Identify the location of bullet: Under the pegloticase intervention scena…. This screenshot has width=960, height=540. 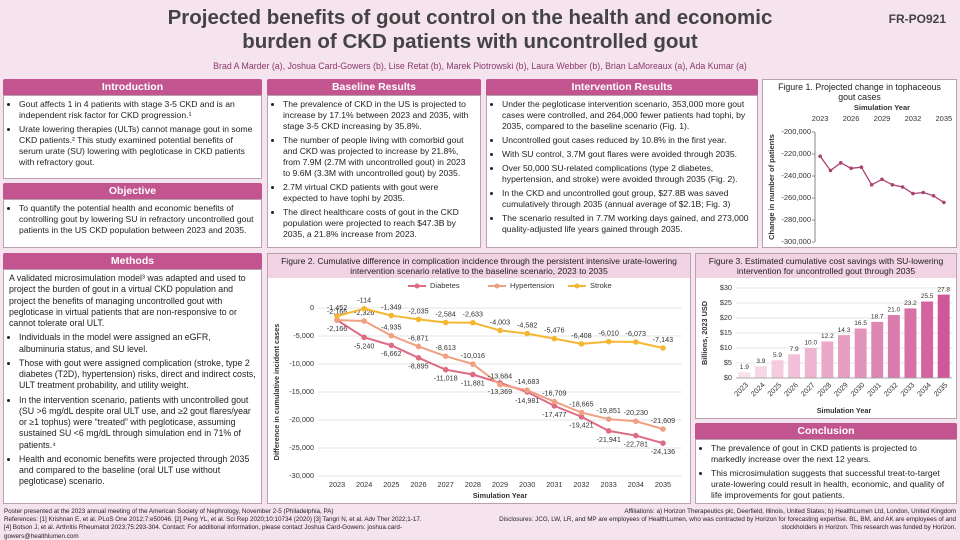
(627, 115).